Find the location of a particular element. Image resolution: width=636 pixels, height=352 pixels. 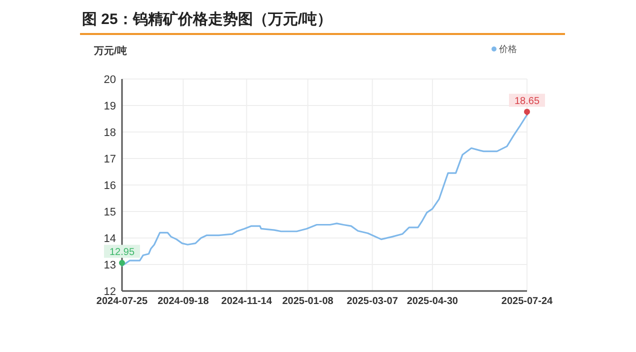

y-tick-label: 19 is located at coordinates (110, 106).